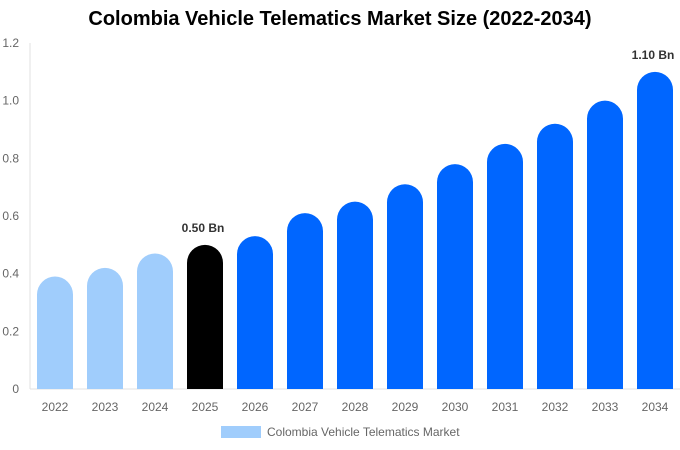  Describe the element at coordinates (363, 432) in the screenshot. I see `legend-label: Colombia Vehicle Telematics Market` at that location.